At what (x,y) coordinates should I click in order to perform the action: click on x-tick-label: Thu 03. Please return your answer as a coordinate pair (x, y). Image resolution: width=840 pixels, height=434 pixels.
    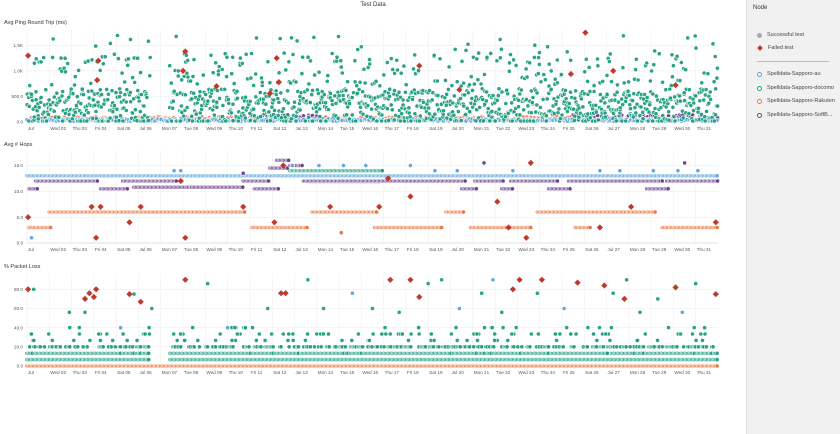
    Looking at the image, I should click on (80, 372).